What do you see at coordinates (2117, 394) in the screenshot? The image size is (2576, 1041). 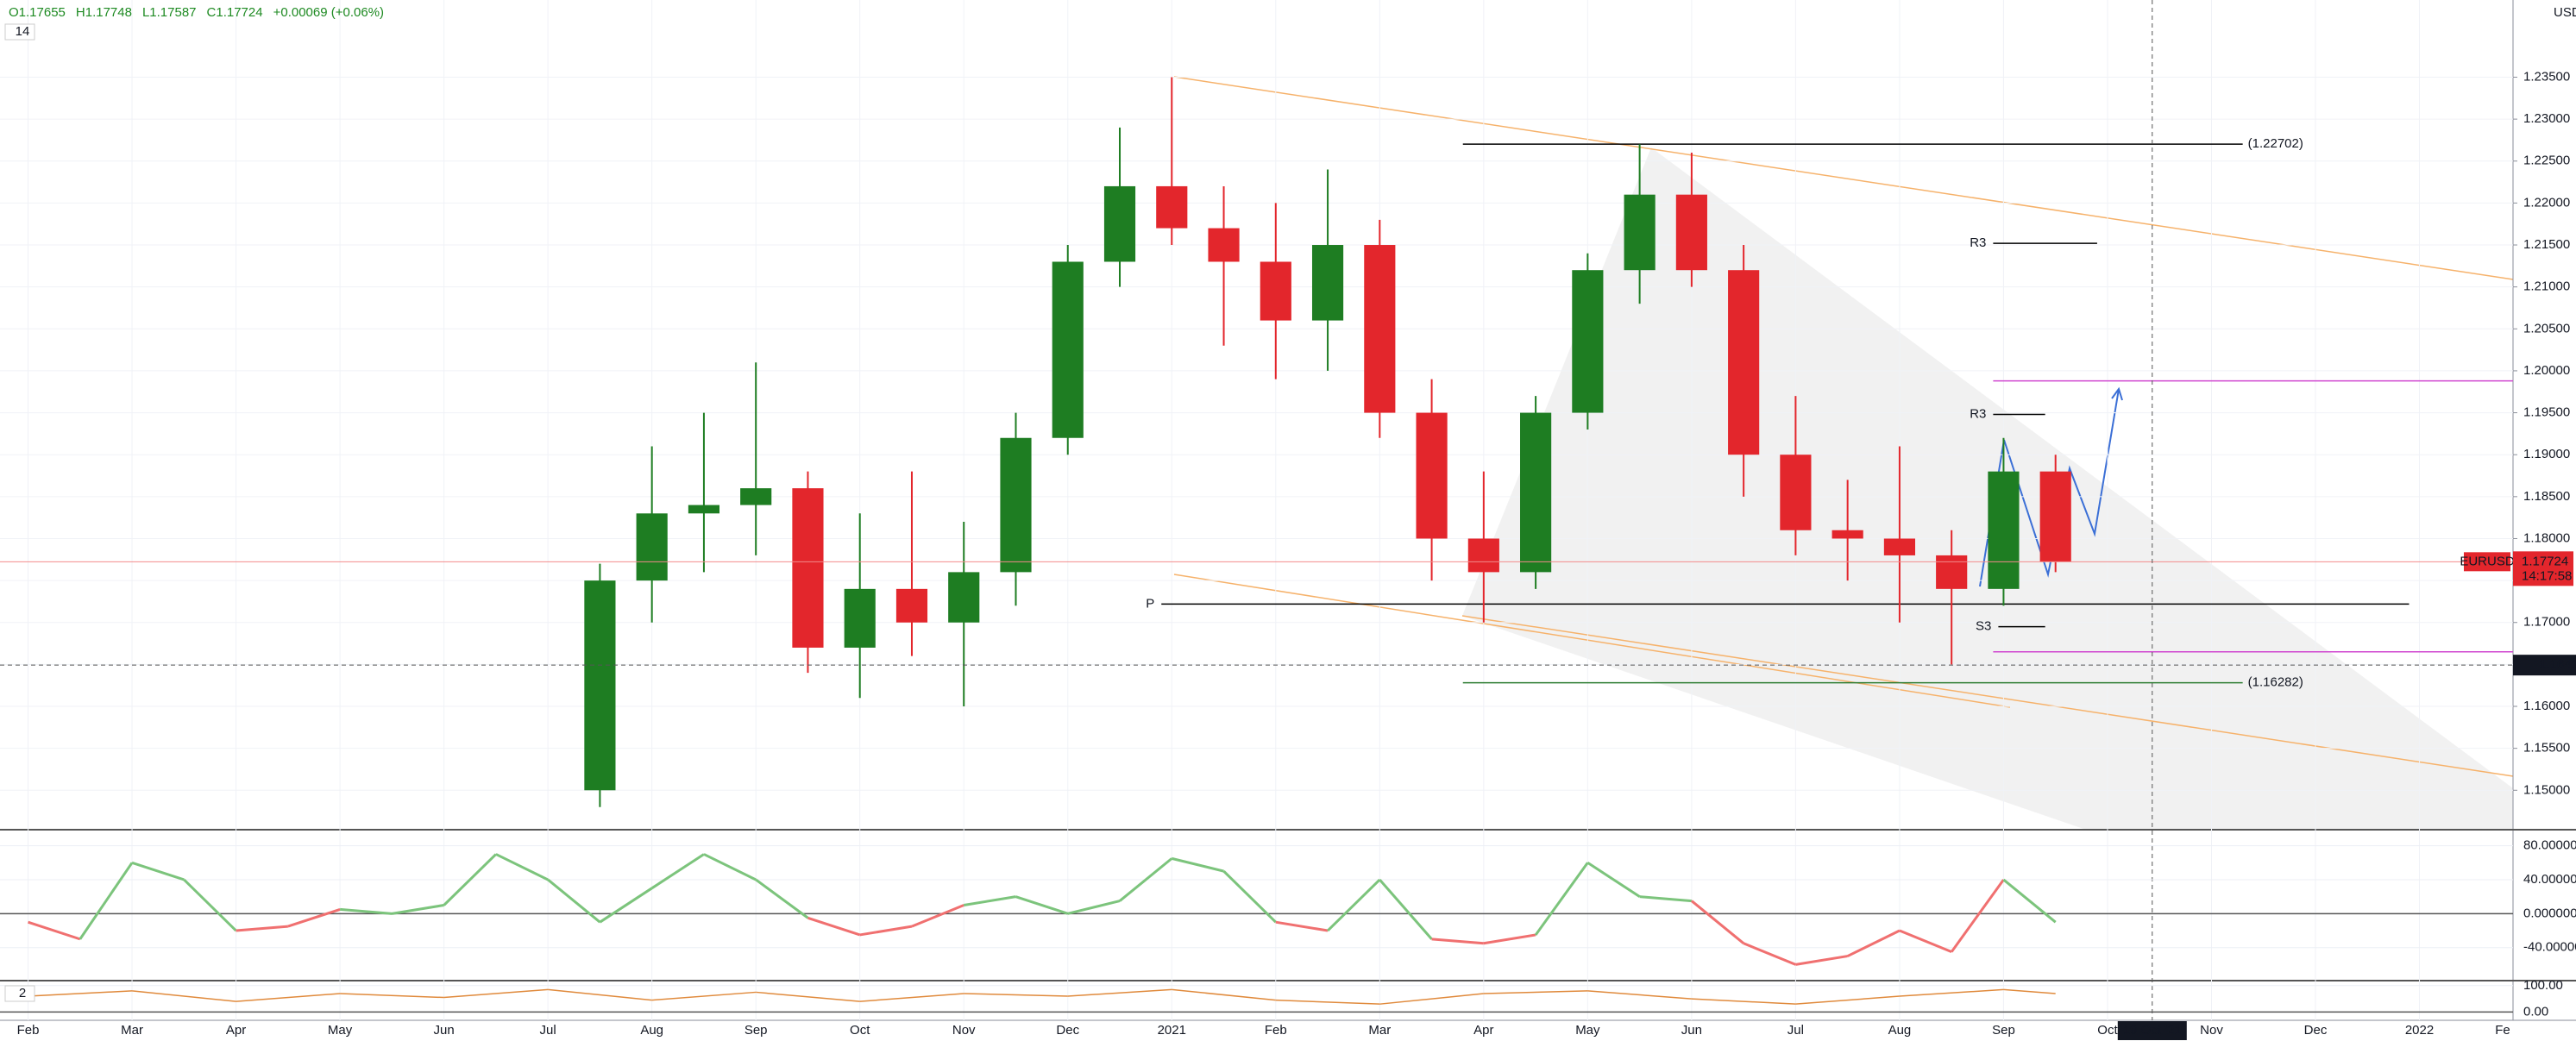 I see `projection-arrow` at bounding box center [2117, 394].